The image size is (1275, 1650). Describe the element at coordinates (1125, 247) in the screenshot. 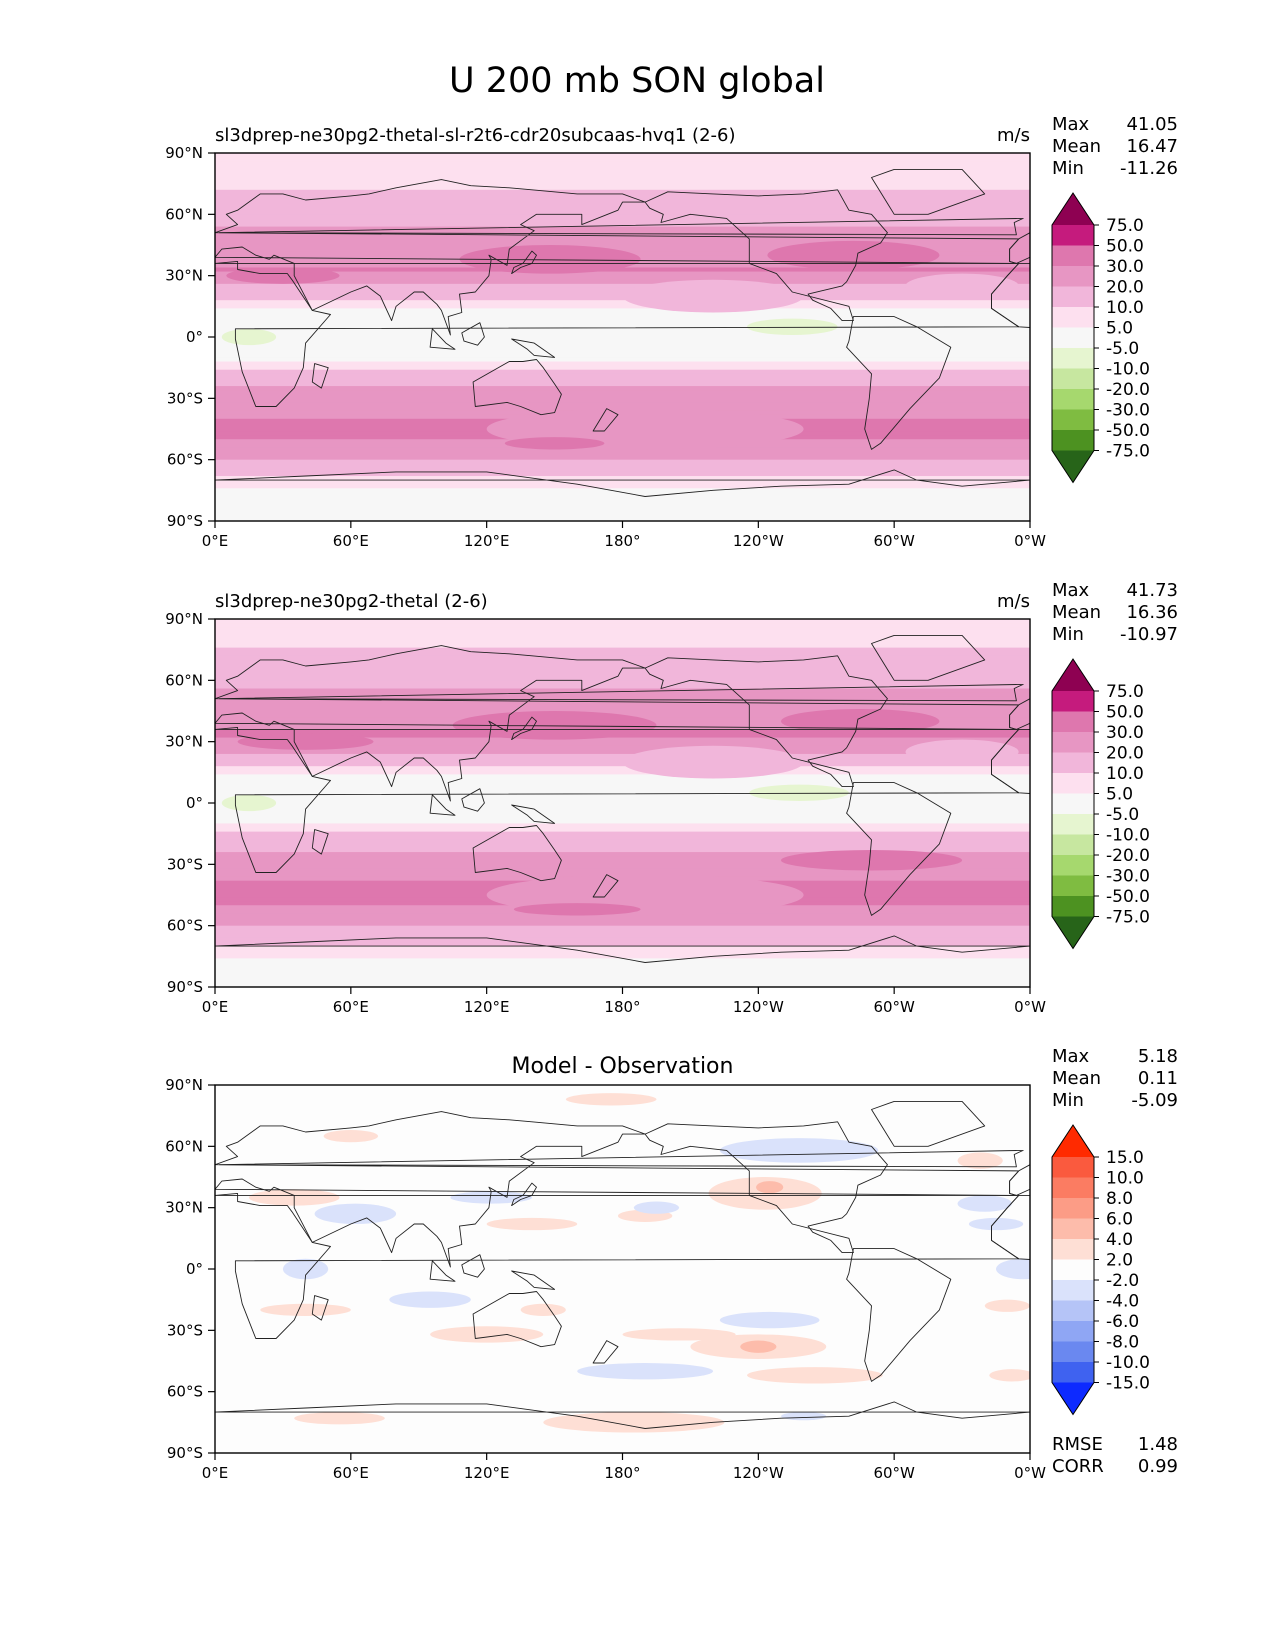

I see `colorbar-label: 50.0` at that location.